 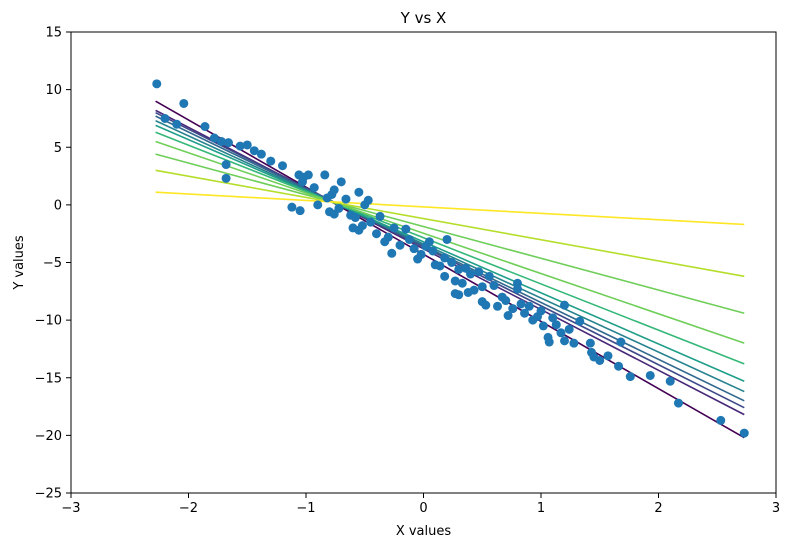 What do you see at coordinates (70, 508) in the screenshot?
I see `x-tick-label-0: −3` at bounding box center [70, 508].